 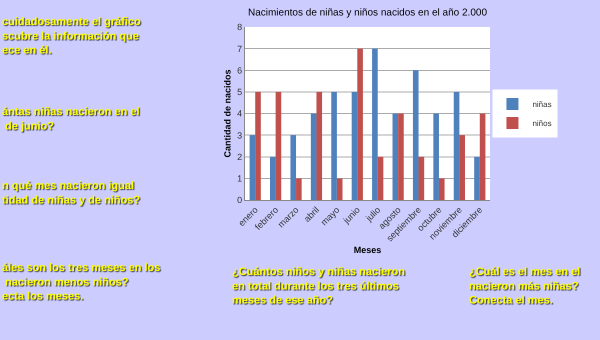 I want to click on y-tick-label: 0, so click(x=239, y=200).